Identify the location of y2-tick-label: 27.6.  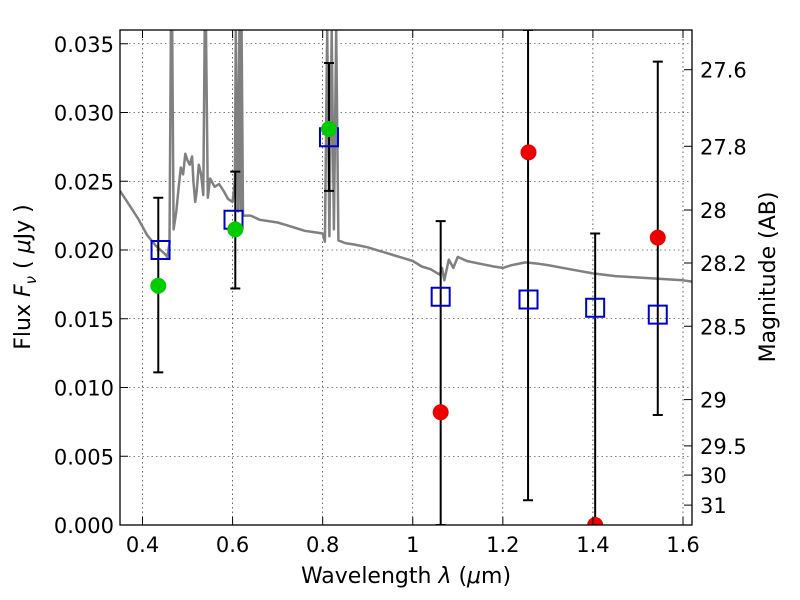
(723, 71).